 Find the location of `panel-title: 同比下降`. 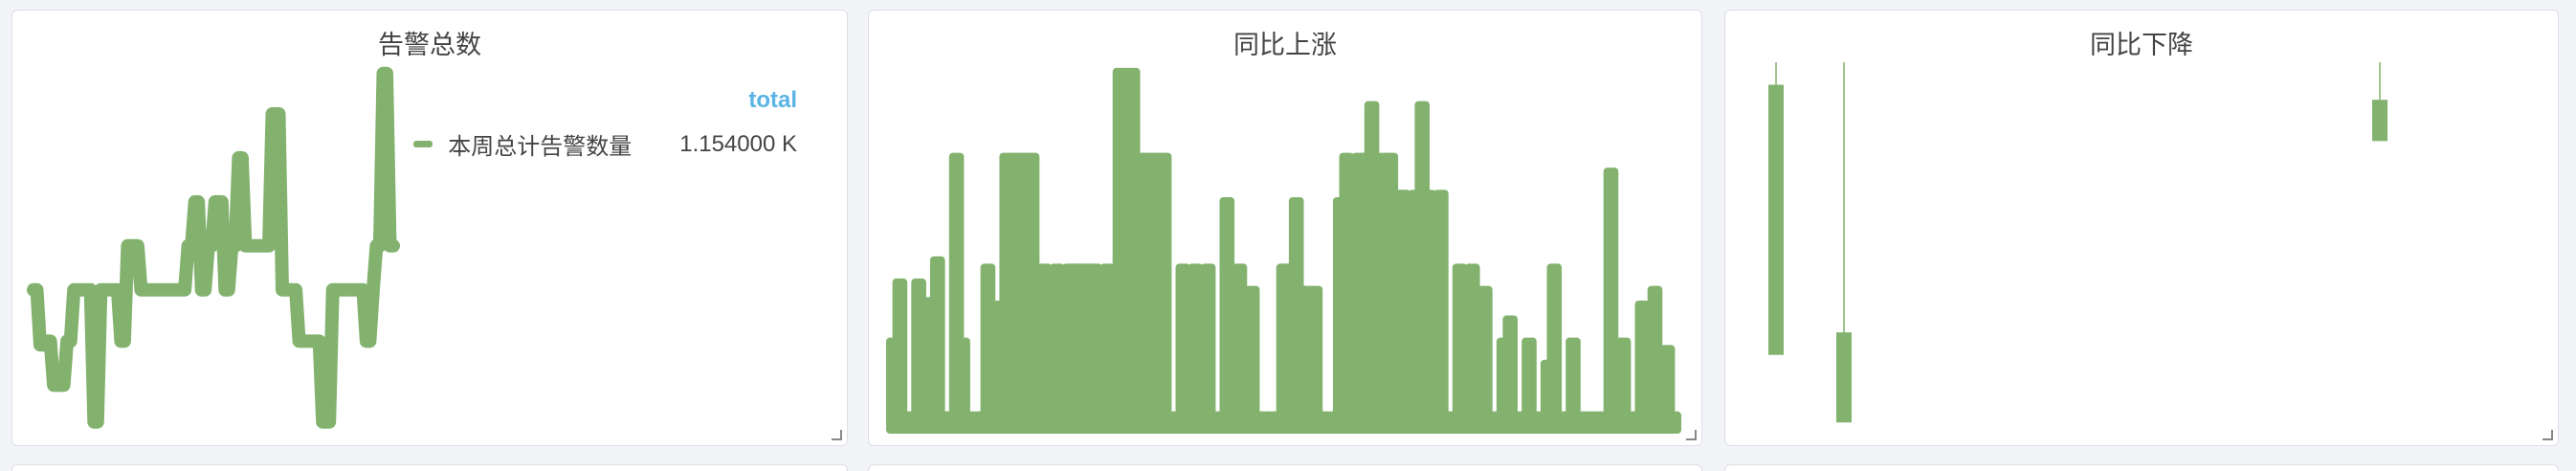

panel-title: 同比下降 is located at coordinates (2141, 45).